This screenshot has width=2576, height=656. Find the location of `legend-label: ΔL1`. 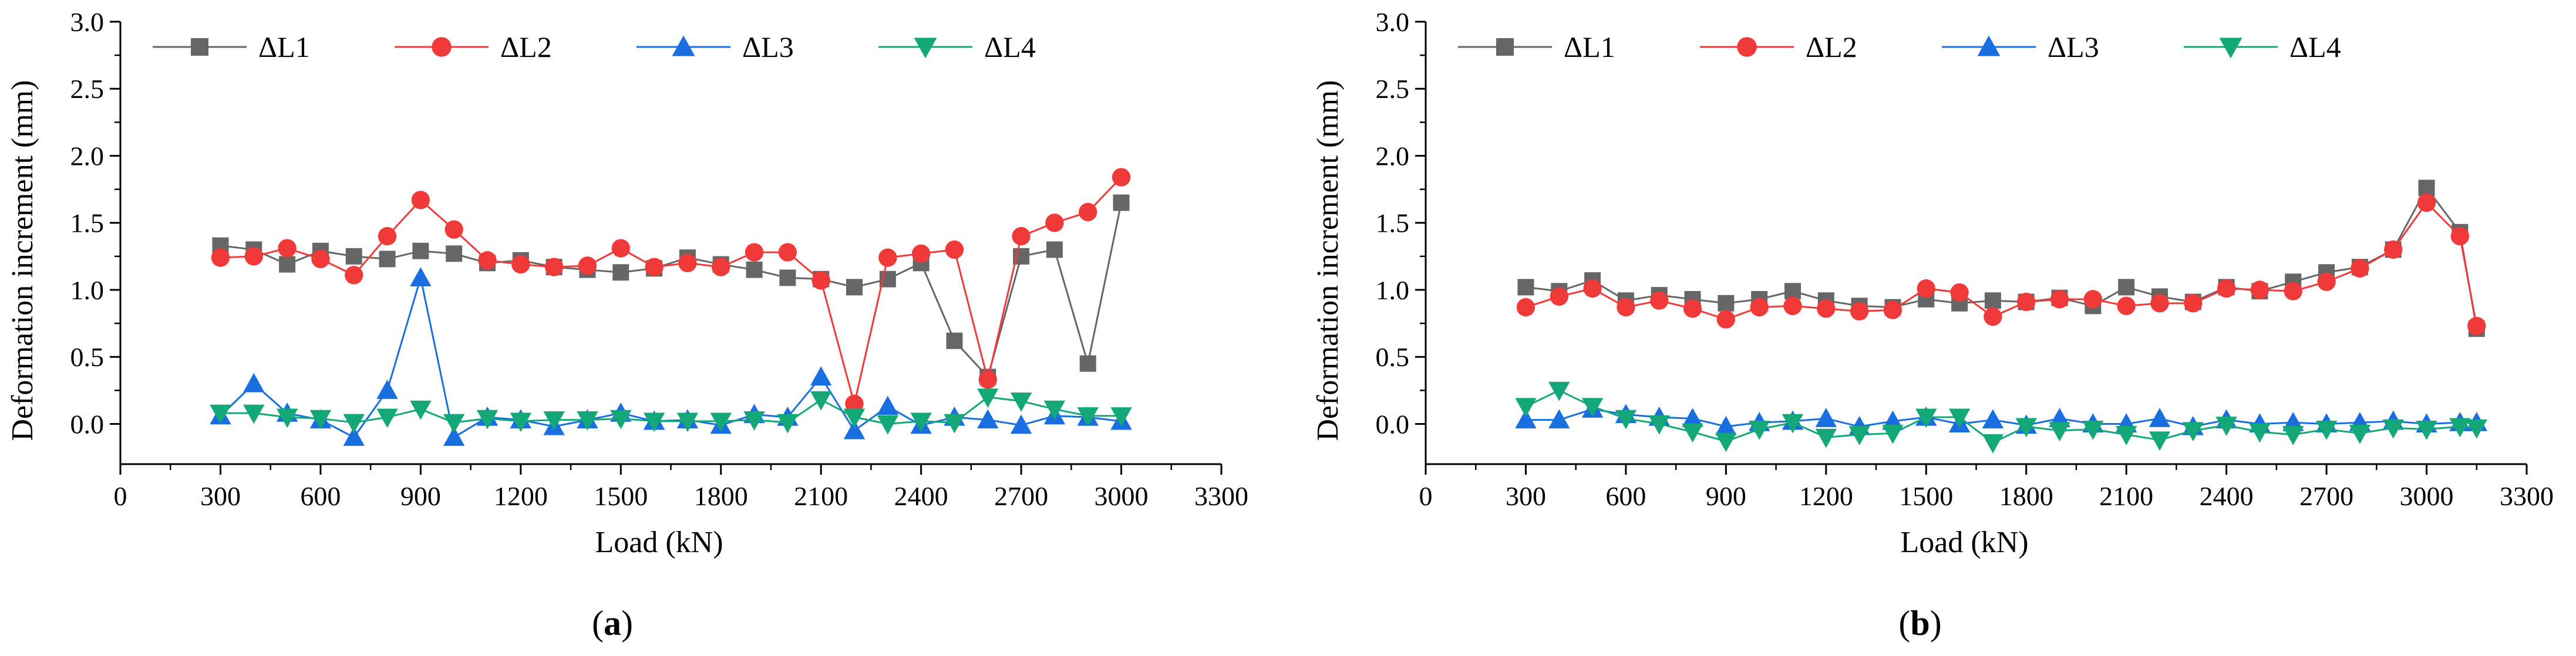

legend-label: ΔL1 is located at coordinates (284, 47).